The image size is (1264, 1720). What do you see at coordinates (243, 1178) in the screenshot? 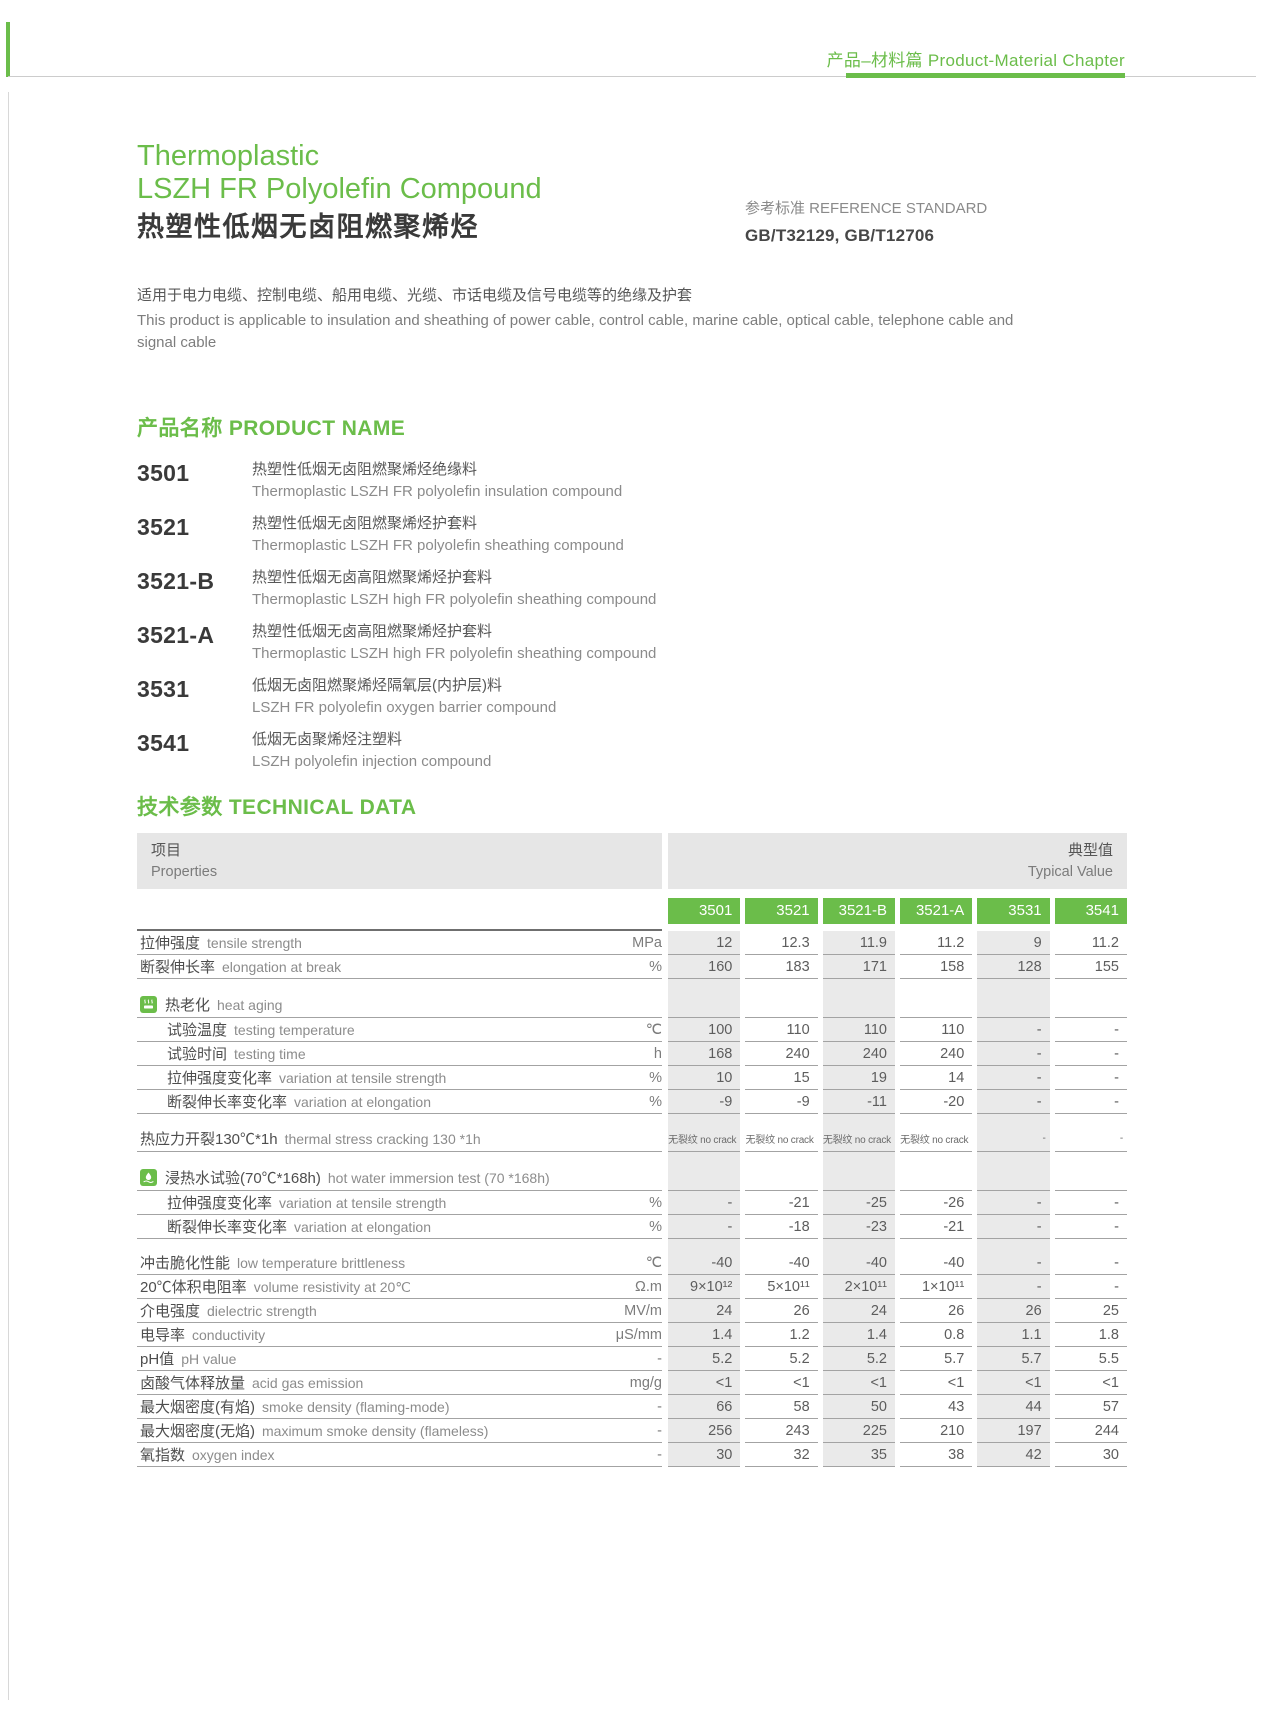
I see `row-label-zh: 浸热水试验(70℃*168h)` at bounding box center [243, 1178].